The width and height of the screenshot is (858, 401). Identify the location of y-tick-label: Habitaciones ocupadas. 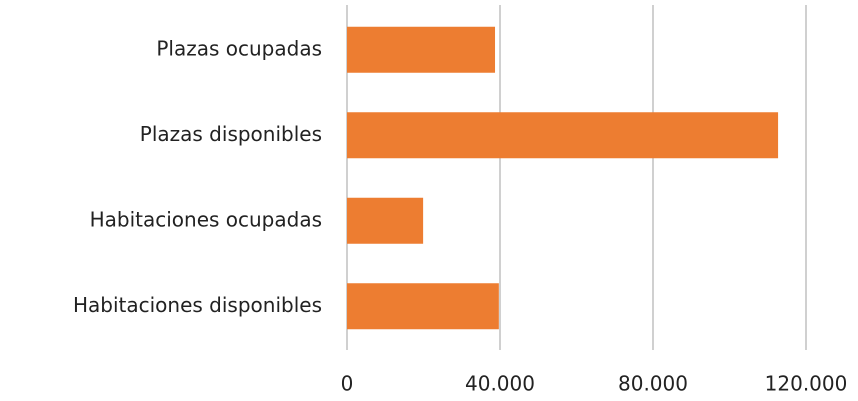
(206, 219).